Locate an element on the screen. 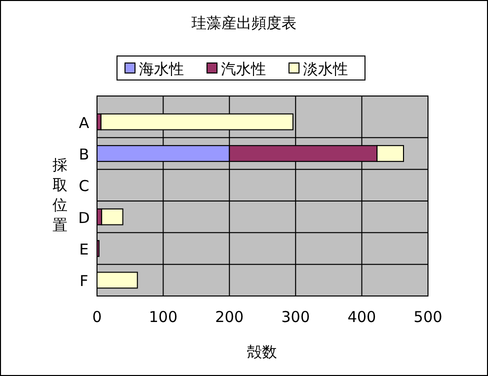 The height and width of the screenshot is (376, 488). title: 珪藻産出頻度表 is located at coordinates (244, 23).